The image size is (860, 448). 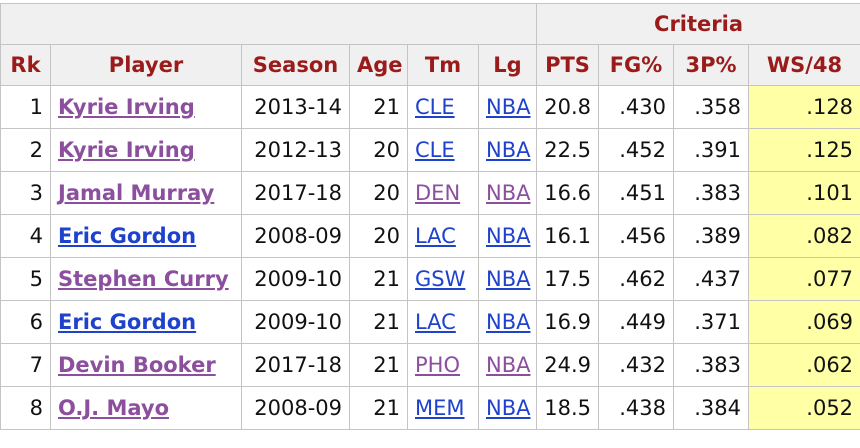 I want to click on team-link: GSW, so click(x=440, y=279).